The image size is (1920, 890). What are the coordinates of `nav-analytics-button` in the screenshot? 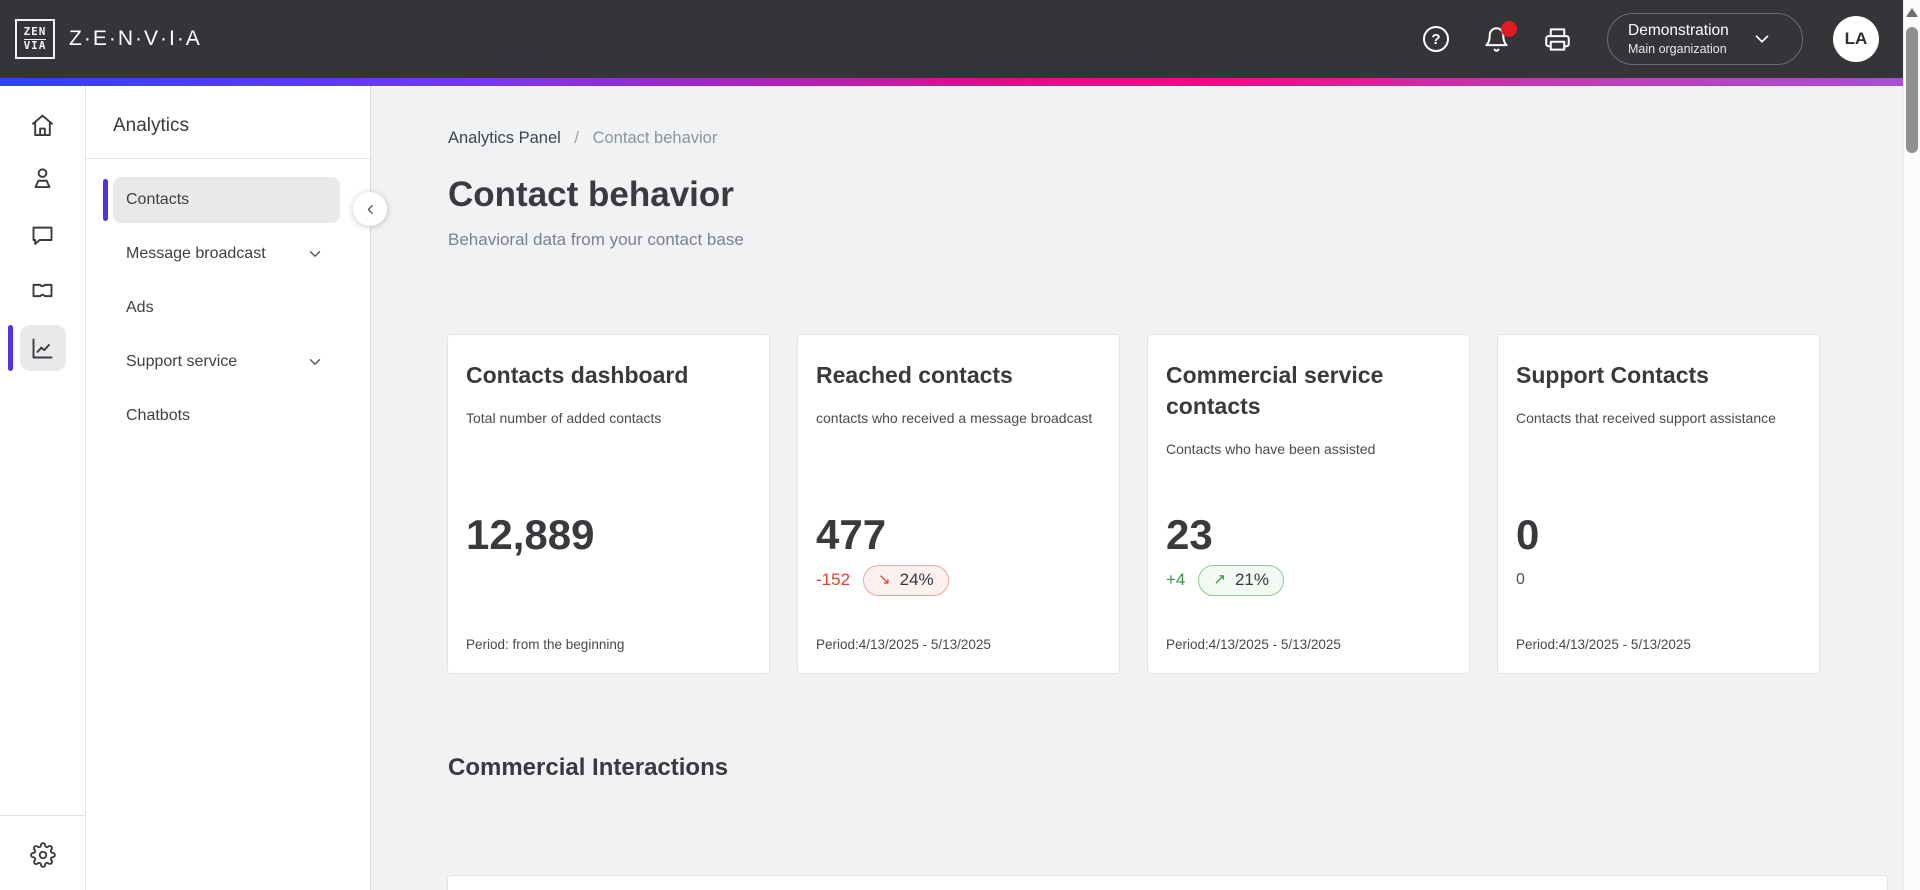 It's located at (42, 348).